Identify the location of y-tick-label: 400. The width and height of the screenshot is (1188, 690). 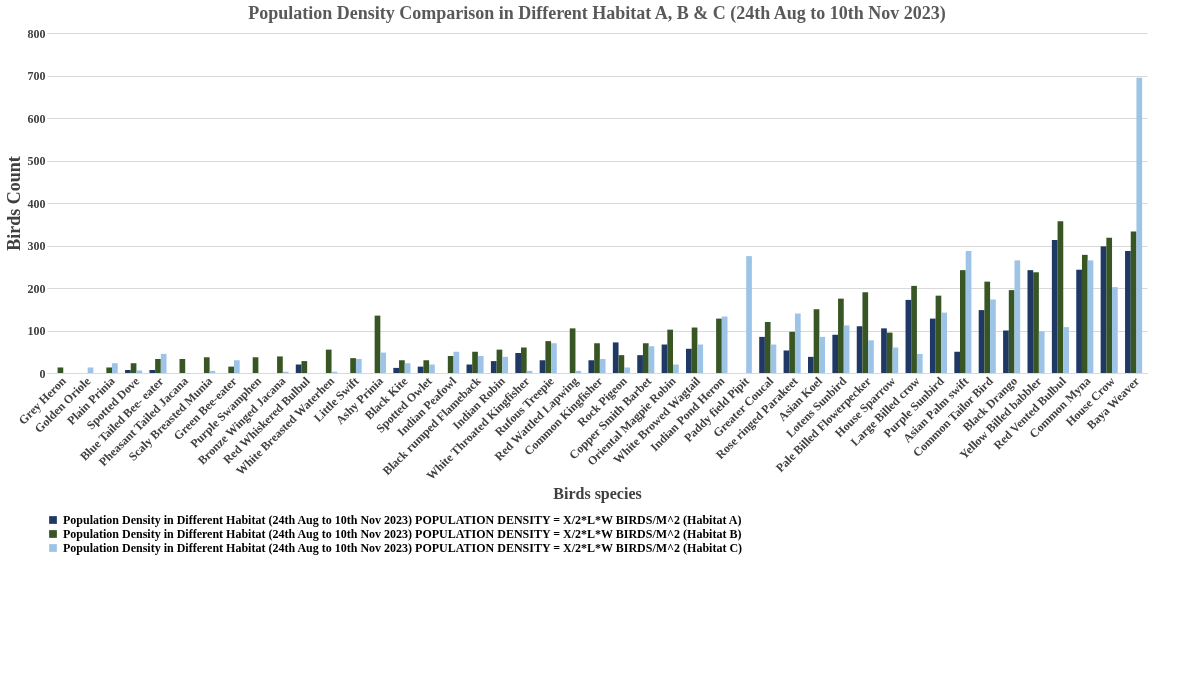
(36, 203).